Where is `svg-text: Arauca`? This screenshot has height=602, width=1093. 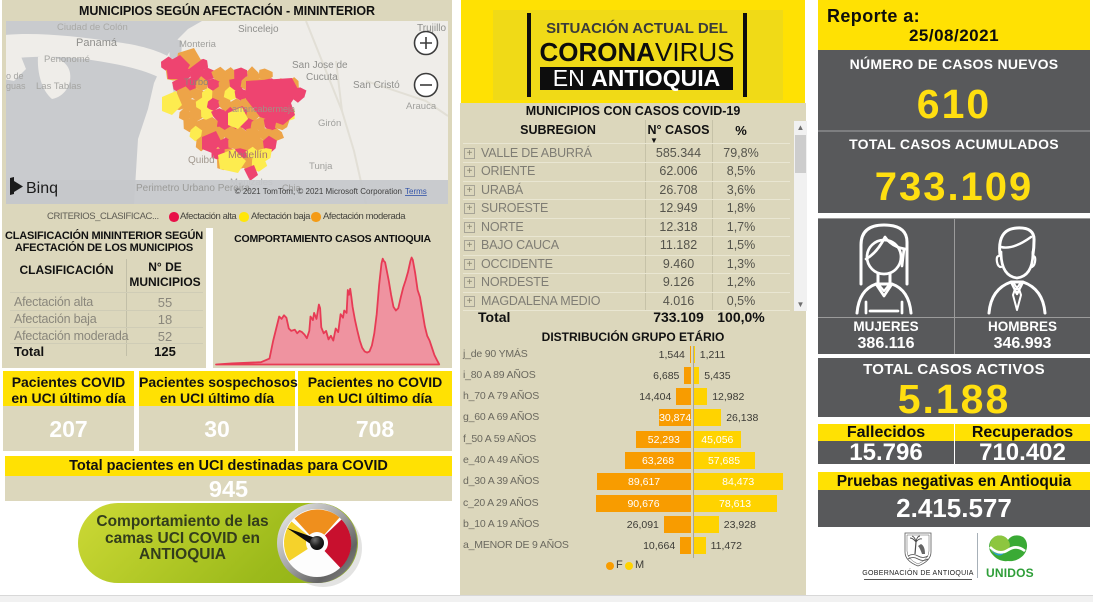 svg-text: Arauca is located at coordinates (421, 106).